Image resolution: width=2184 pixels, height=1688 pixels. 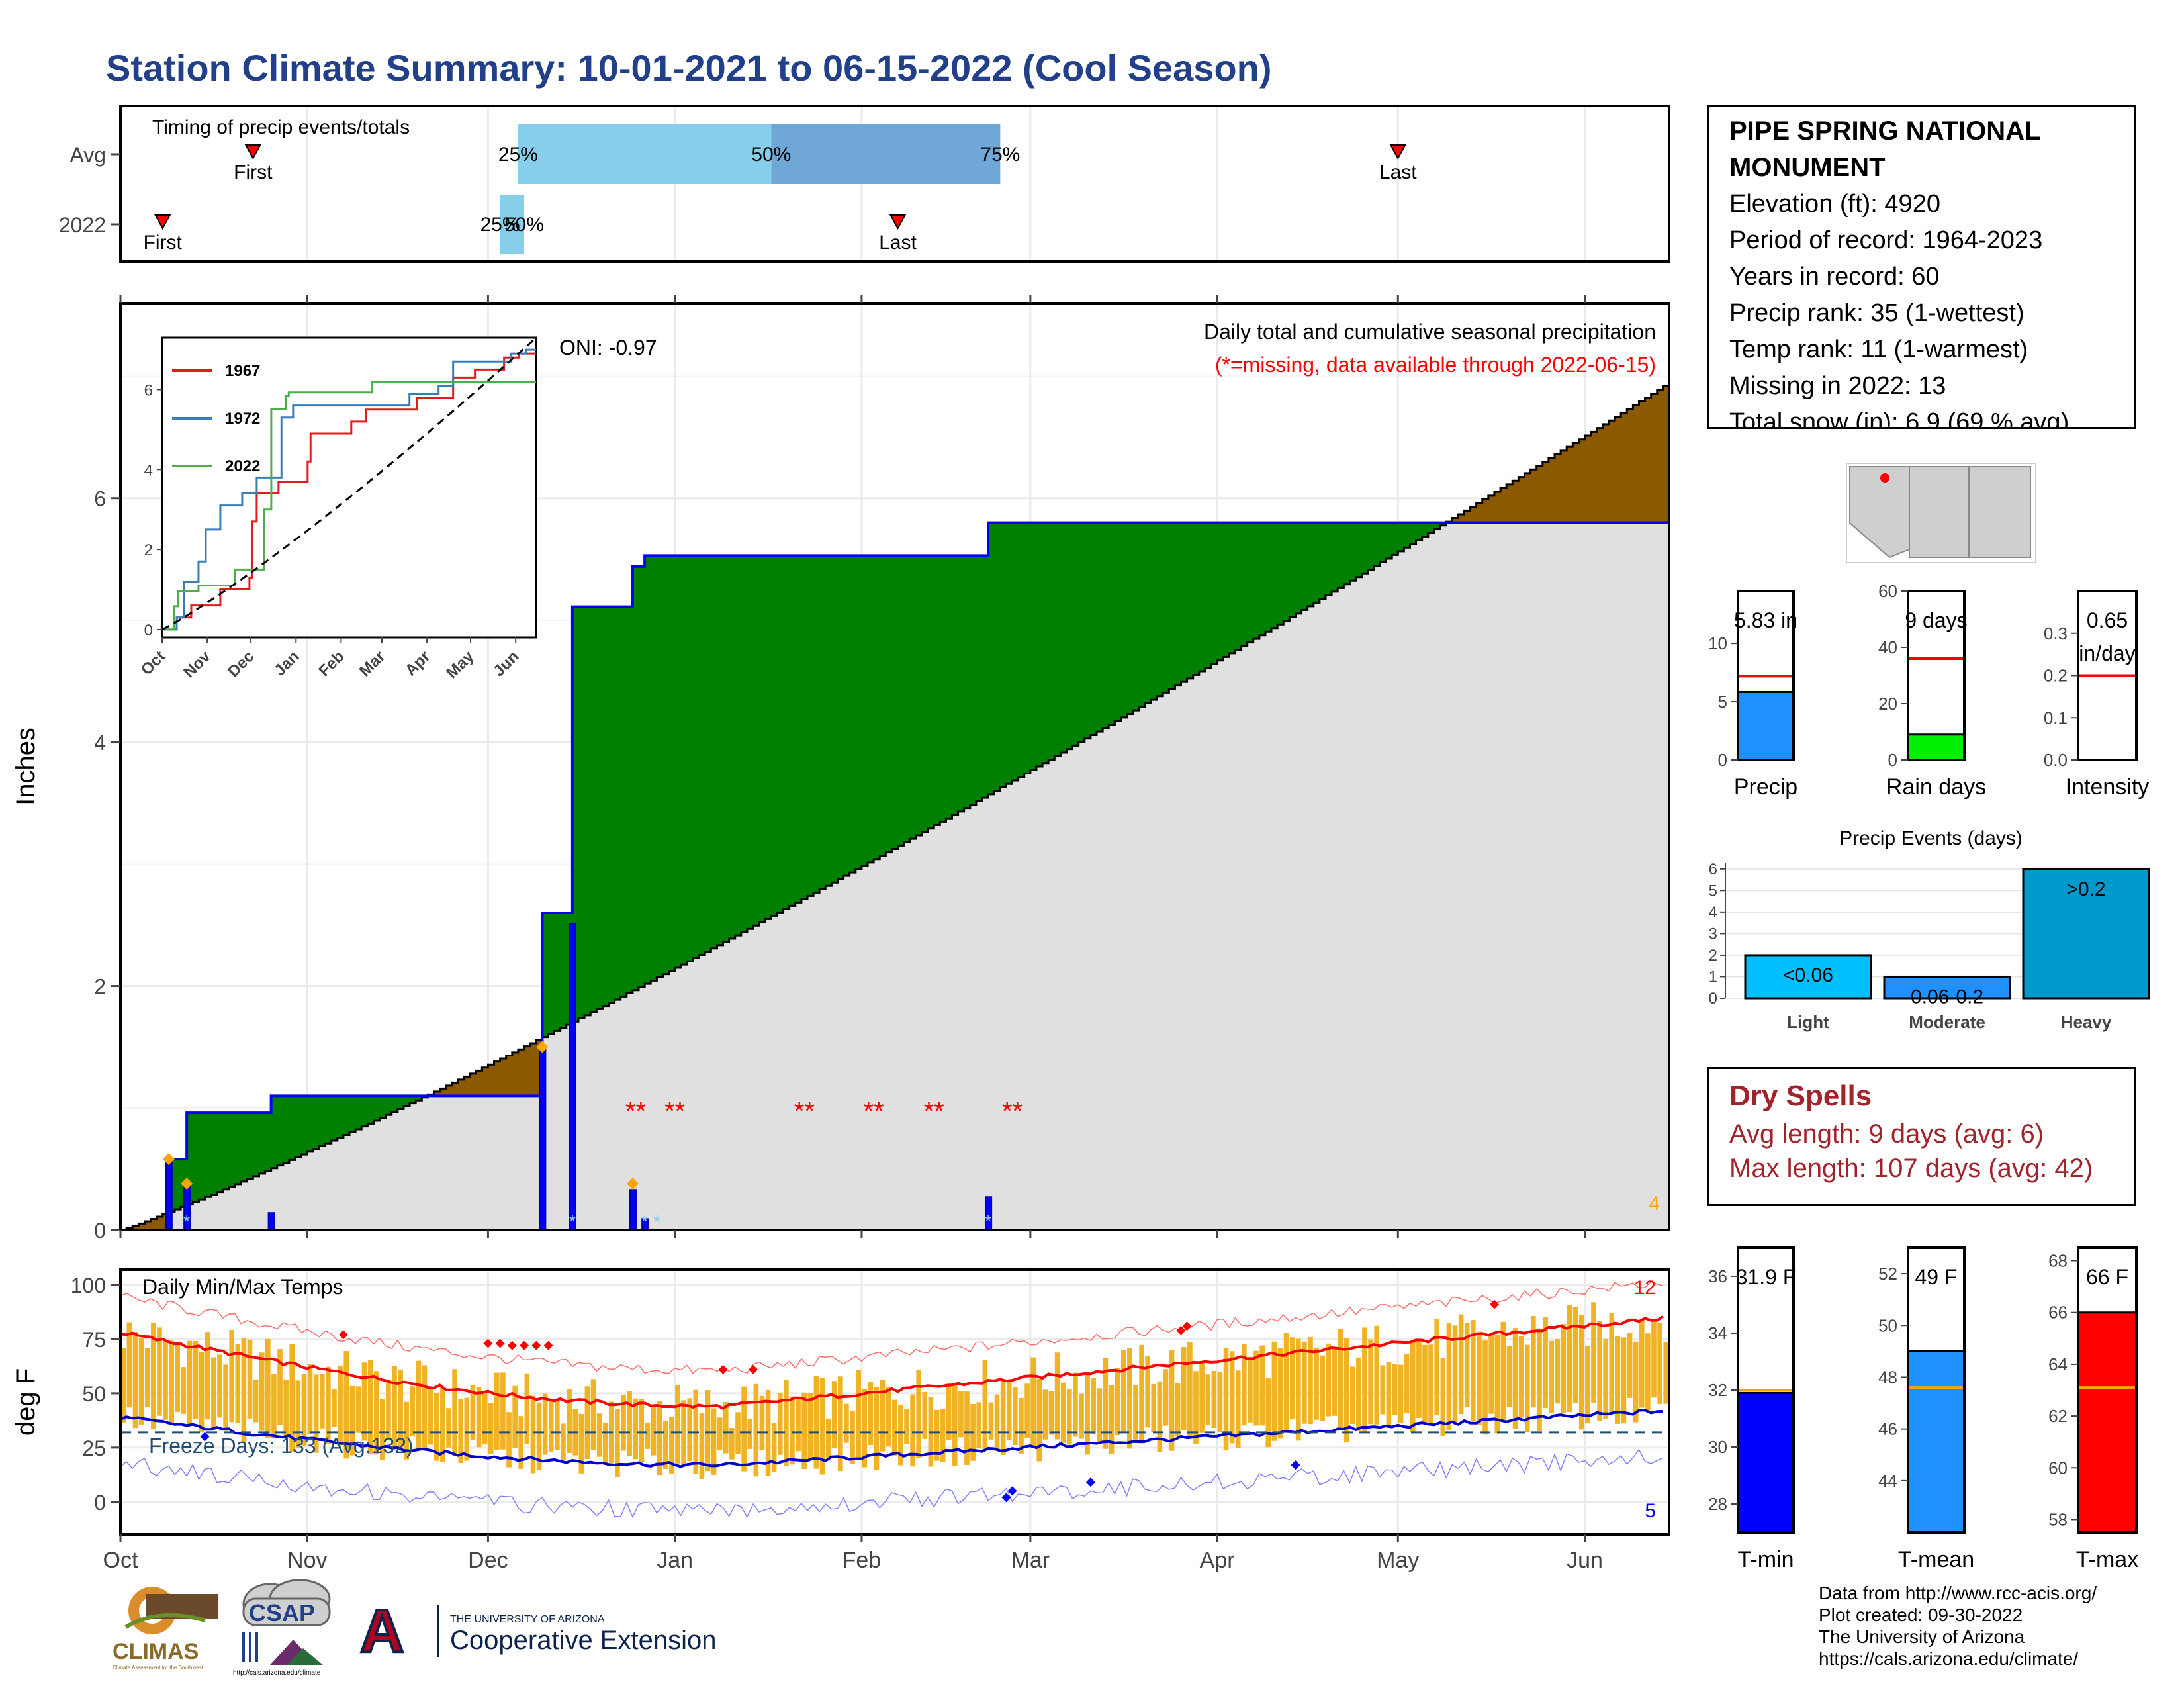 I want to click on inset-y-tick-label: 6, so click(x=148, y=391).